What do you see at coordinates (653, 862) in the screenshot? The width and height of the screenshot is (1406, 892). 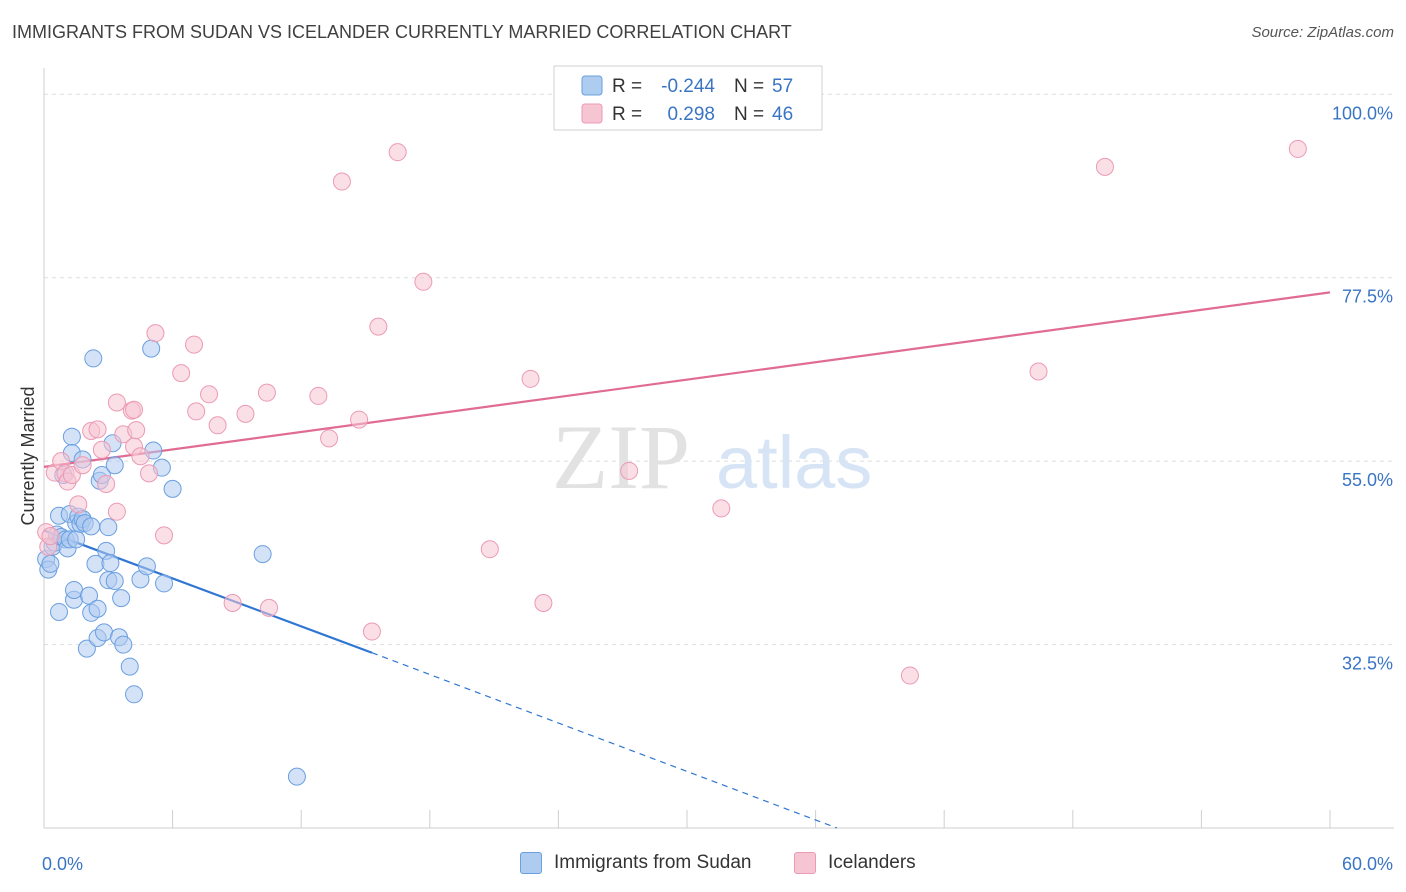 I see `legend-label-sudan: Immigrants from Sudan` at bounding box center [653, 862].